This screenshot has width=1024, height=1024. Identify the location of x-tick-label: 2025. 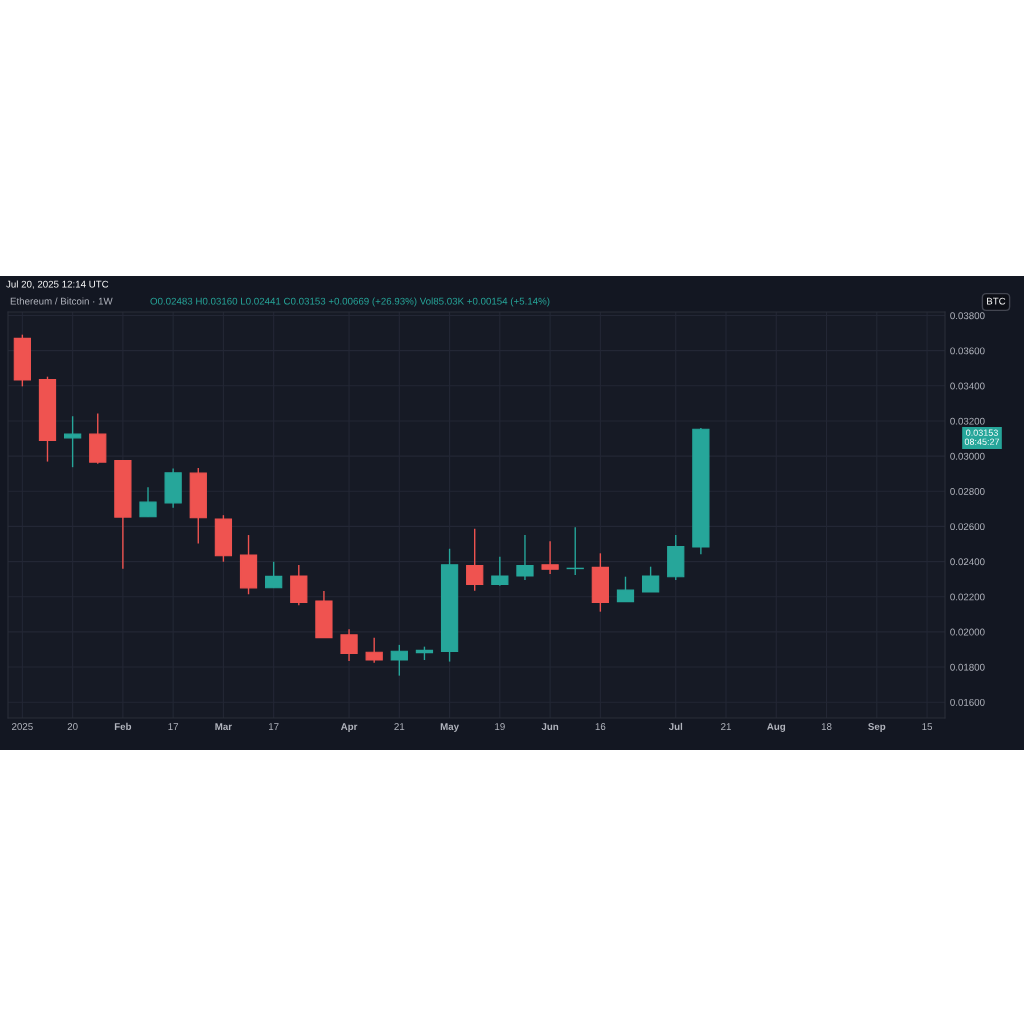
(22, 726).